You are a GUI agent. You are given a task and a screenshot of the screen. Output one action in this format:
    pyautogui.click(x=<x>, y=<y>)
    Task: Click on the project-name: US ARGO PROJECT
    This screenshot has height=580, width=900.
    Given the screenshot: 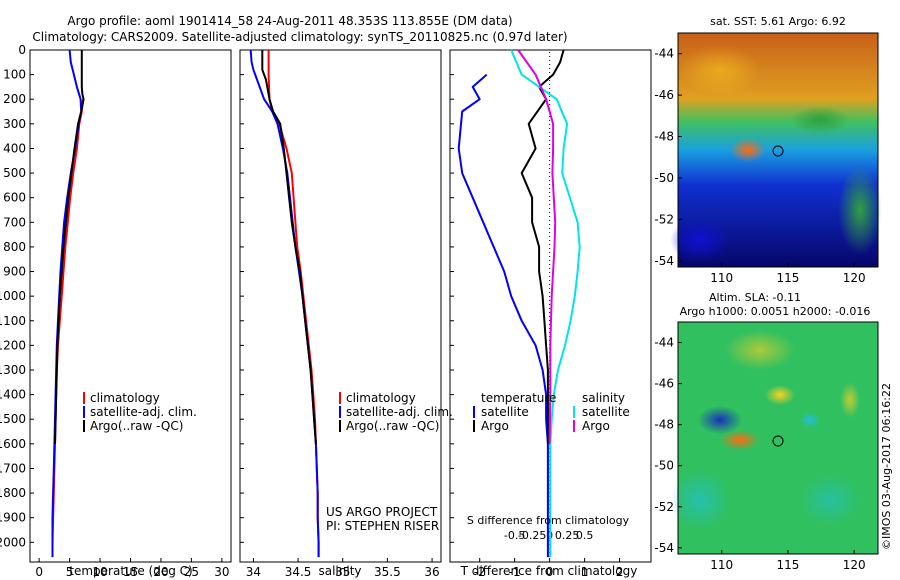 What is the action you would take?
    pyautogui.click(x=382, y=512)
    